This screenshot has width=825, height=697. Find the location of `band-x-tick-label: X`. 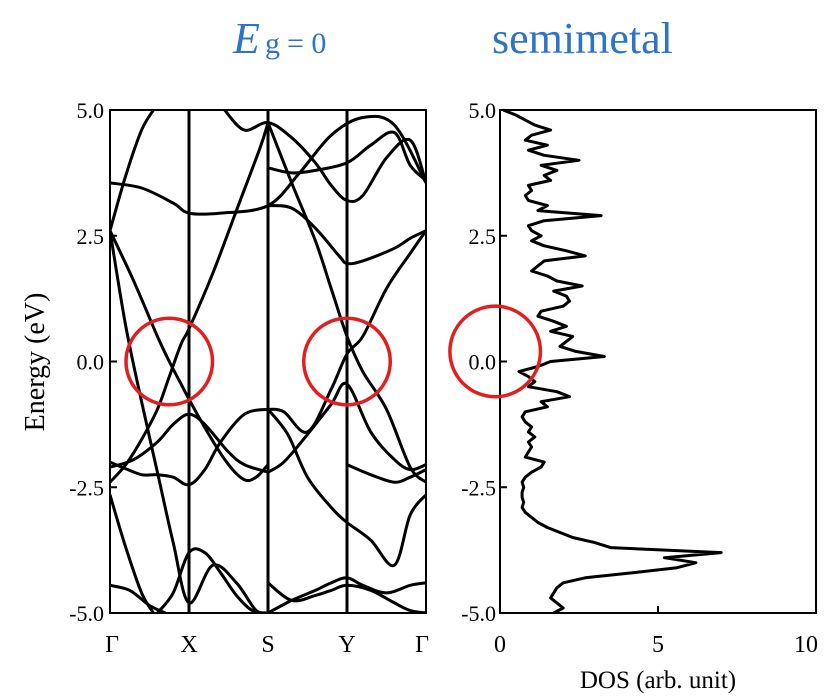

band-x-tick-label: X is located at coordinates (188, 645).